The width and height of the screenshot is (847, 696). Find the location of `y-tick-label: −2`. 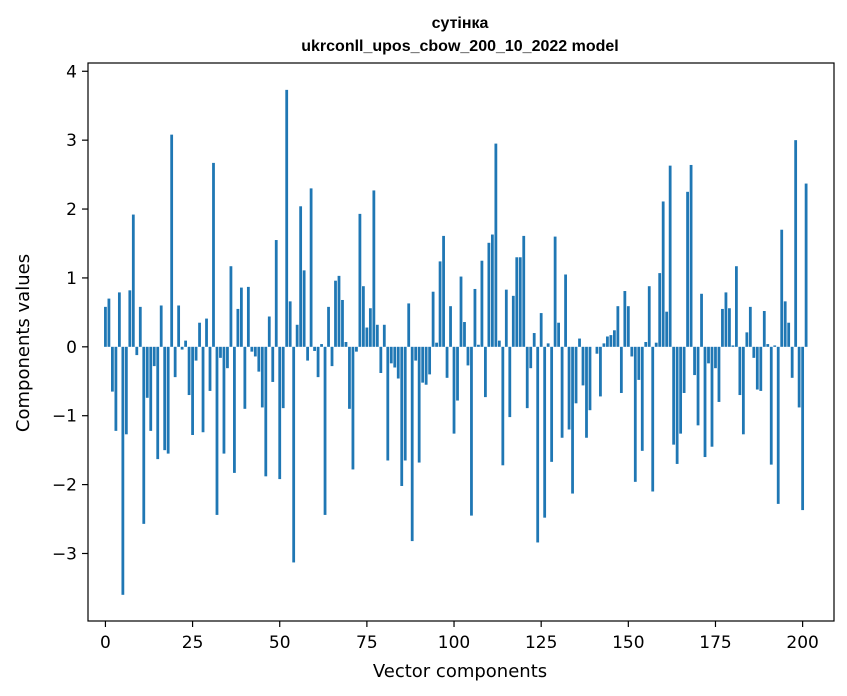

y-tick-label: −2 is located at coordinates (64, 486).